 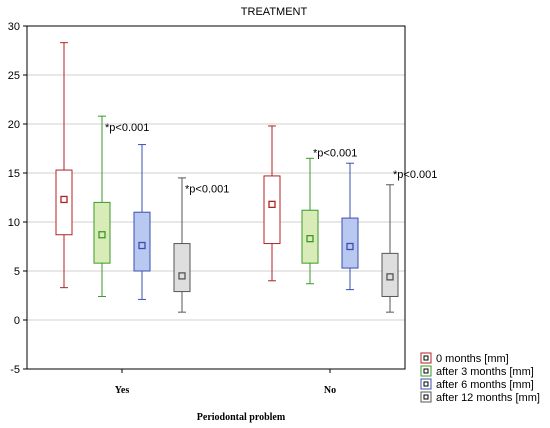 I want to click on legend-item-1: after 3 months [mm], so click(x=477, y=371).